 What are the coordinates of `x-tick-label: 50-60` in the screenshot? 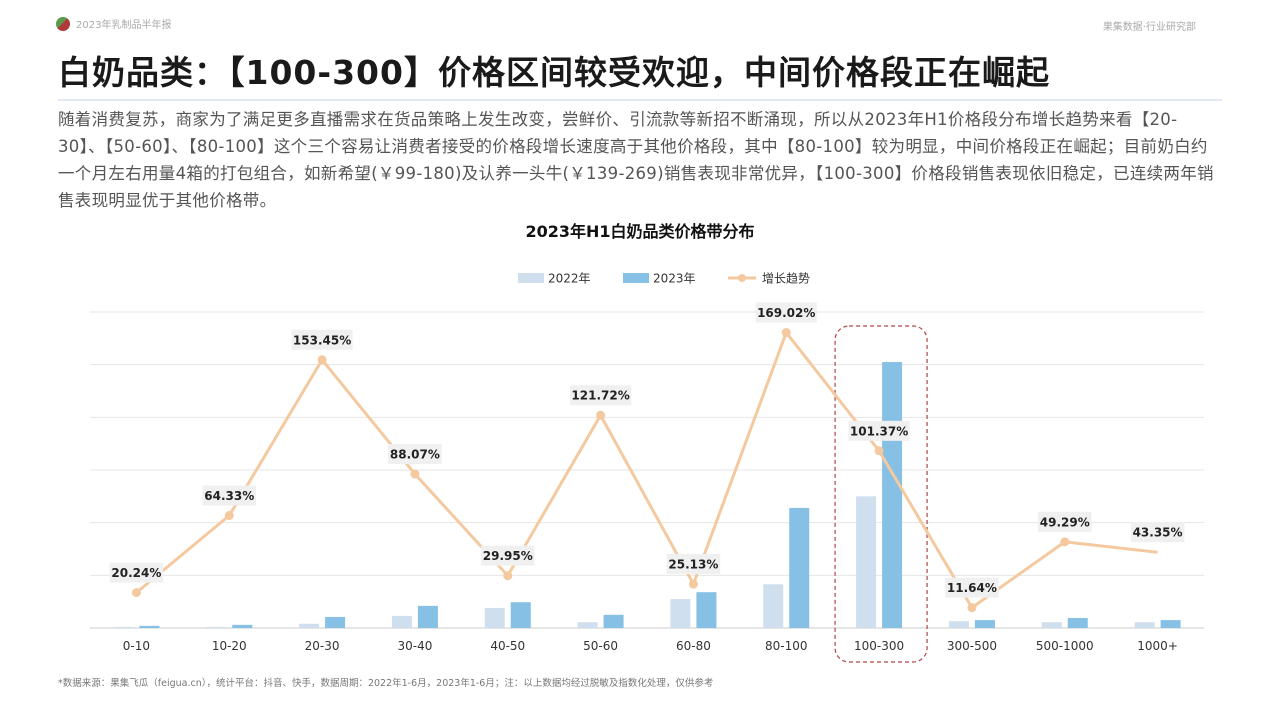 It's located at (600, 646).